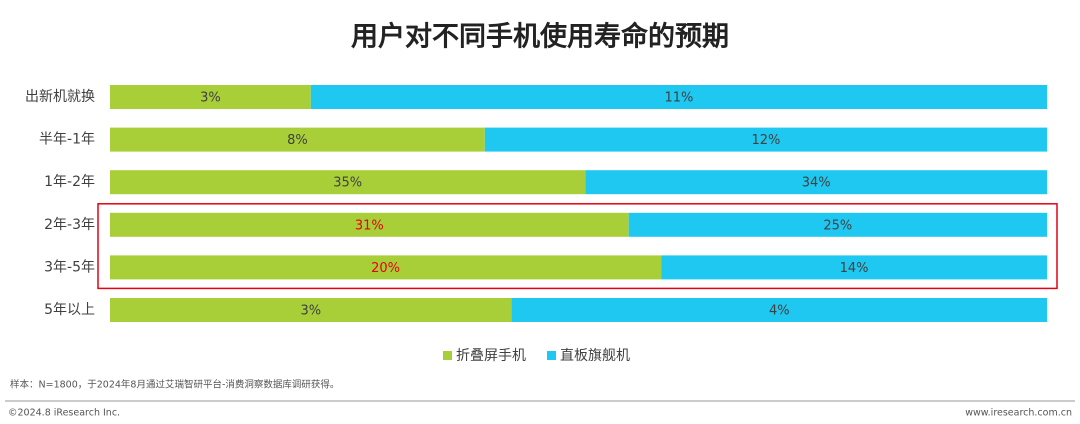 The image size is (1080, 424). Describe the element at coordinates (69, 225) in the screenshot. I see `y-tick-label: 2年-3年` at that location.